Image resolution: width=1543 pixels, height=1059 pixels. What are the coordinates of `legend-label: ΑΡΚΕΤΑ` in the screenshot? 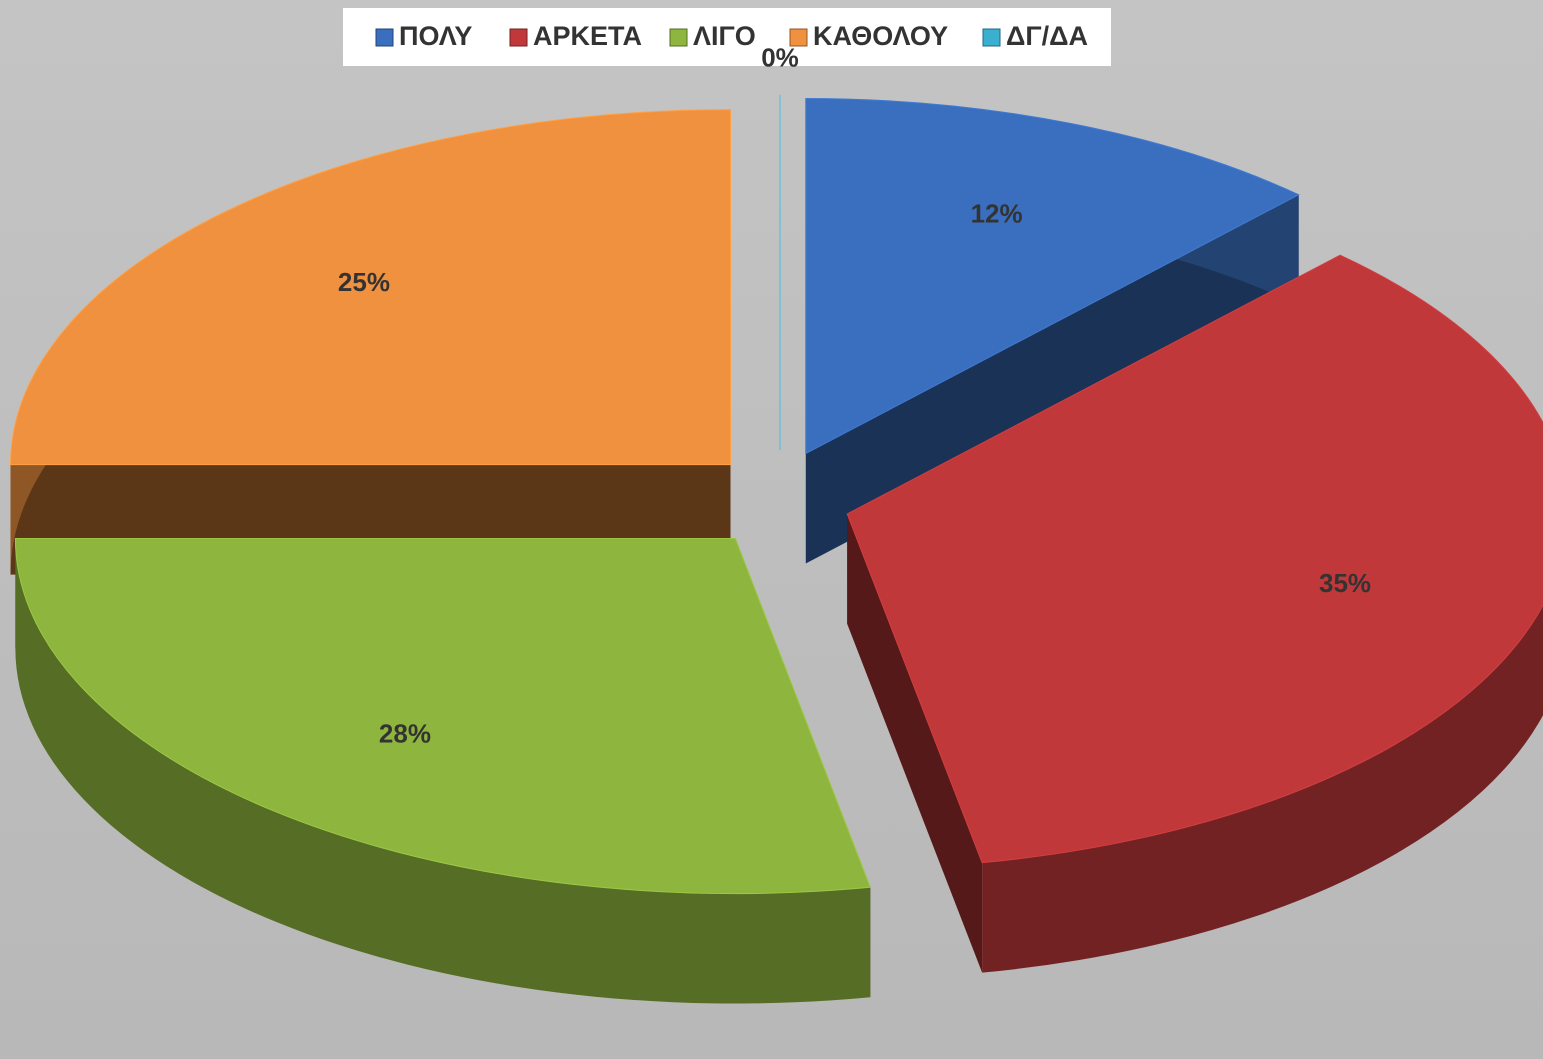 It's located at (587, 36).